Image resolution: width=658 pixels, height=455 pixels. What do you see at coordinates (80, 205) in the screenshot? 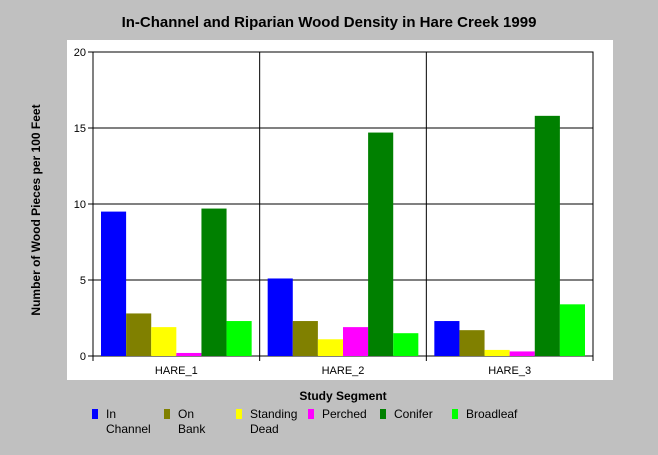
I see `y-tick-label: 10` at bounding box center [80, 205].